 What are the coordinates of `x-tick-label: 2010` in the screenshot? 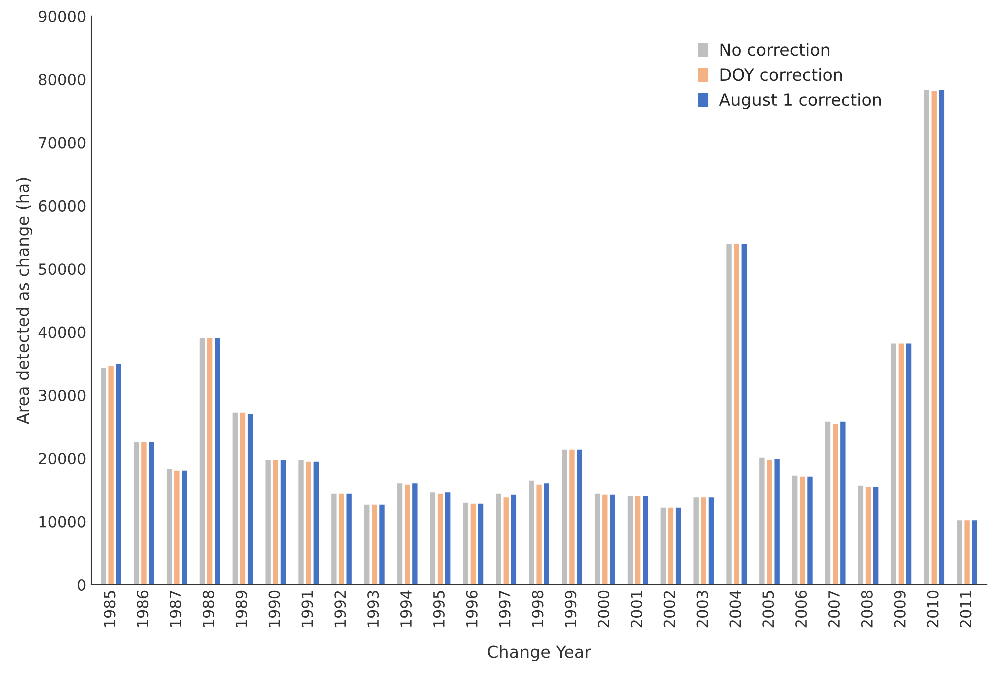 It's located at (933, 609).